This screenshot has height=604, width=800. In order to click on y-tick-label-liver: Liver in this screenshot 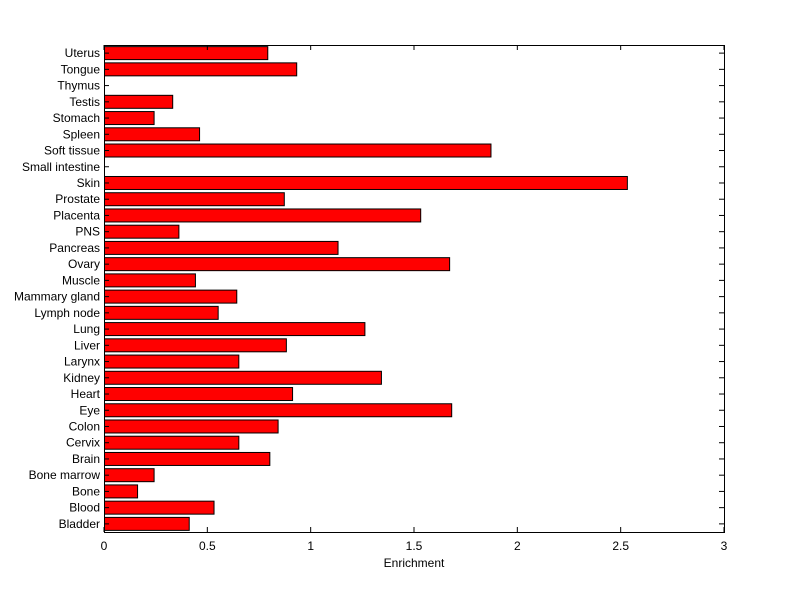, I will do `click(87, 345)`.